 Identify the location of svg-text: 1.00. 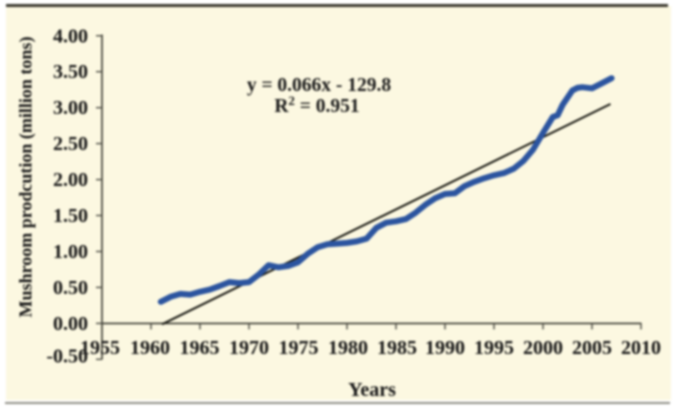
(70, 252).